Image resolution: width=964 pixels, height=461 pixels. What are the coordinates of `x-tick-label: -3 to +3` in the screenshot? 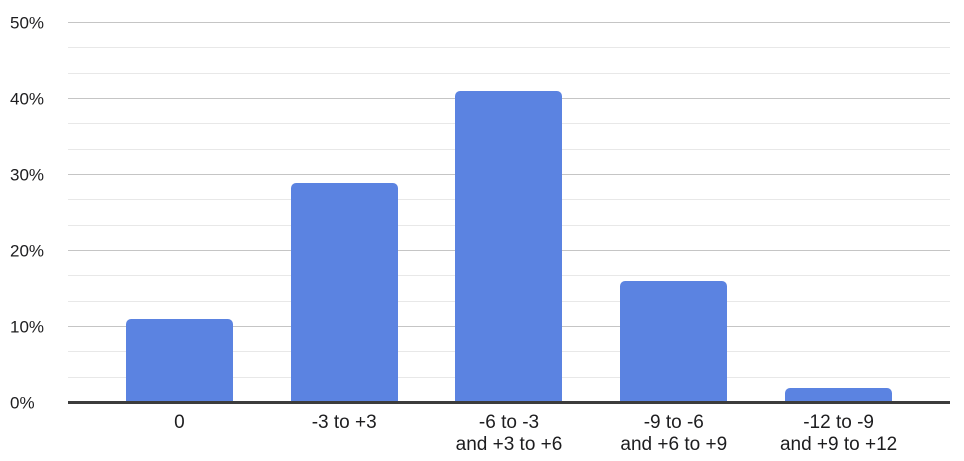 It's located at (344, 422).